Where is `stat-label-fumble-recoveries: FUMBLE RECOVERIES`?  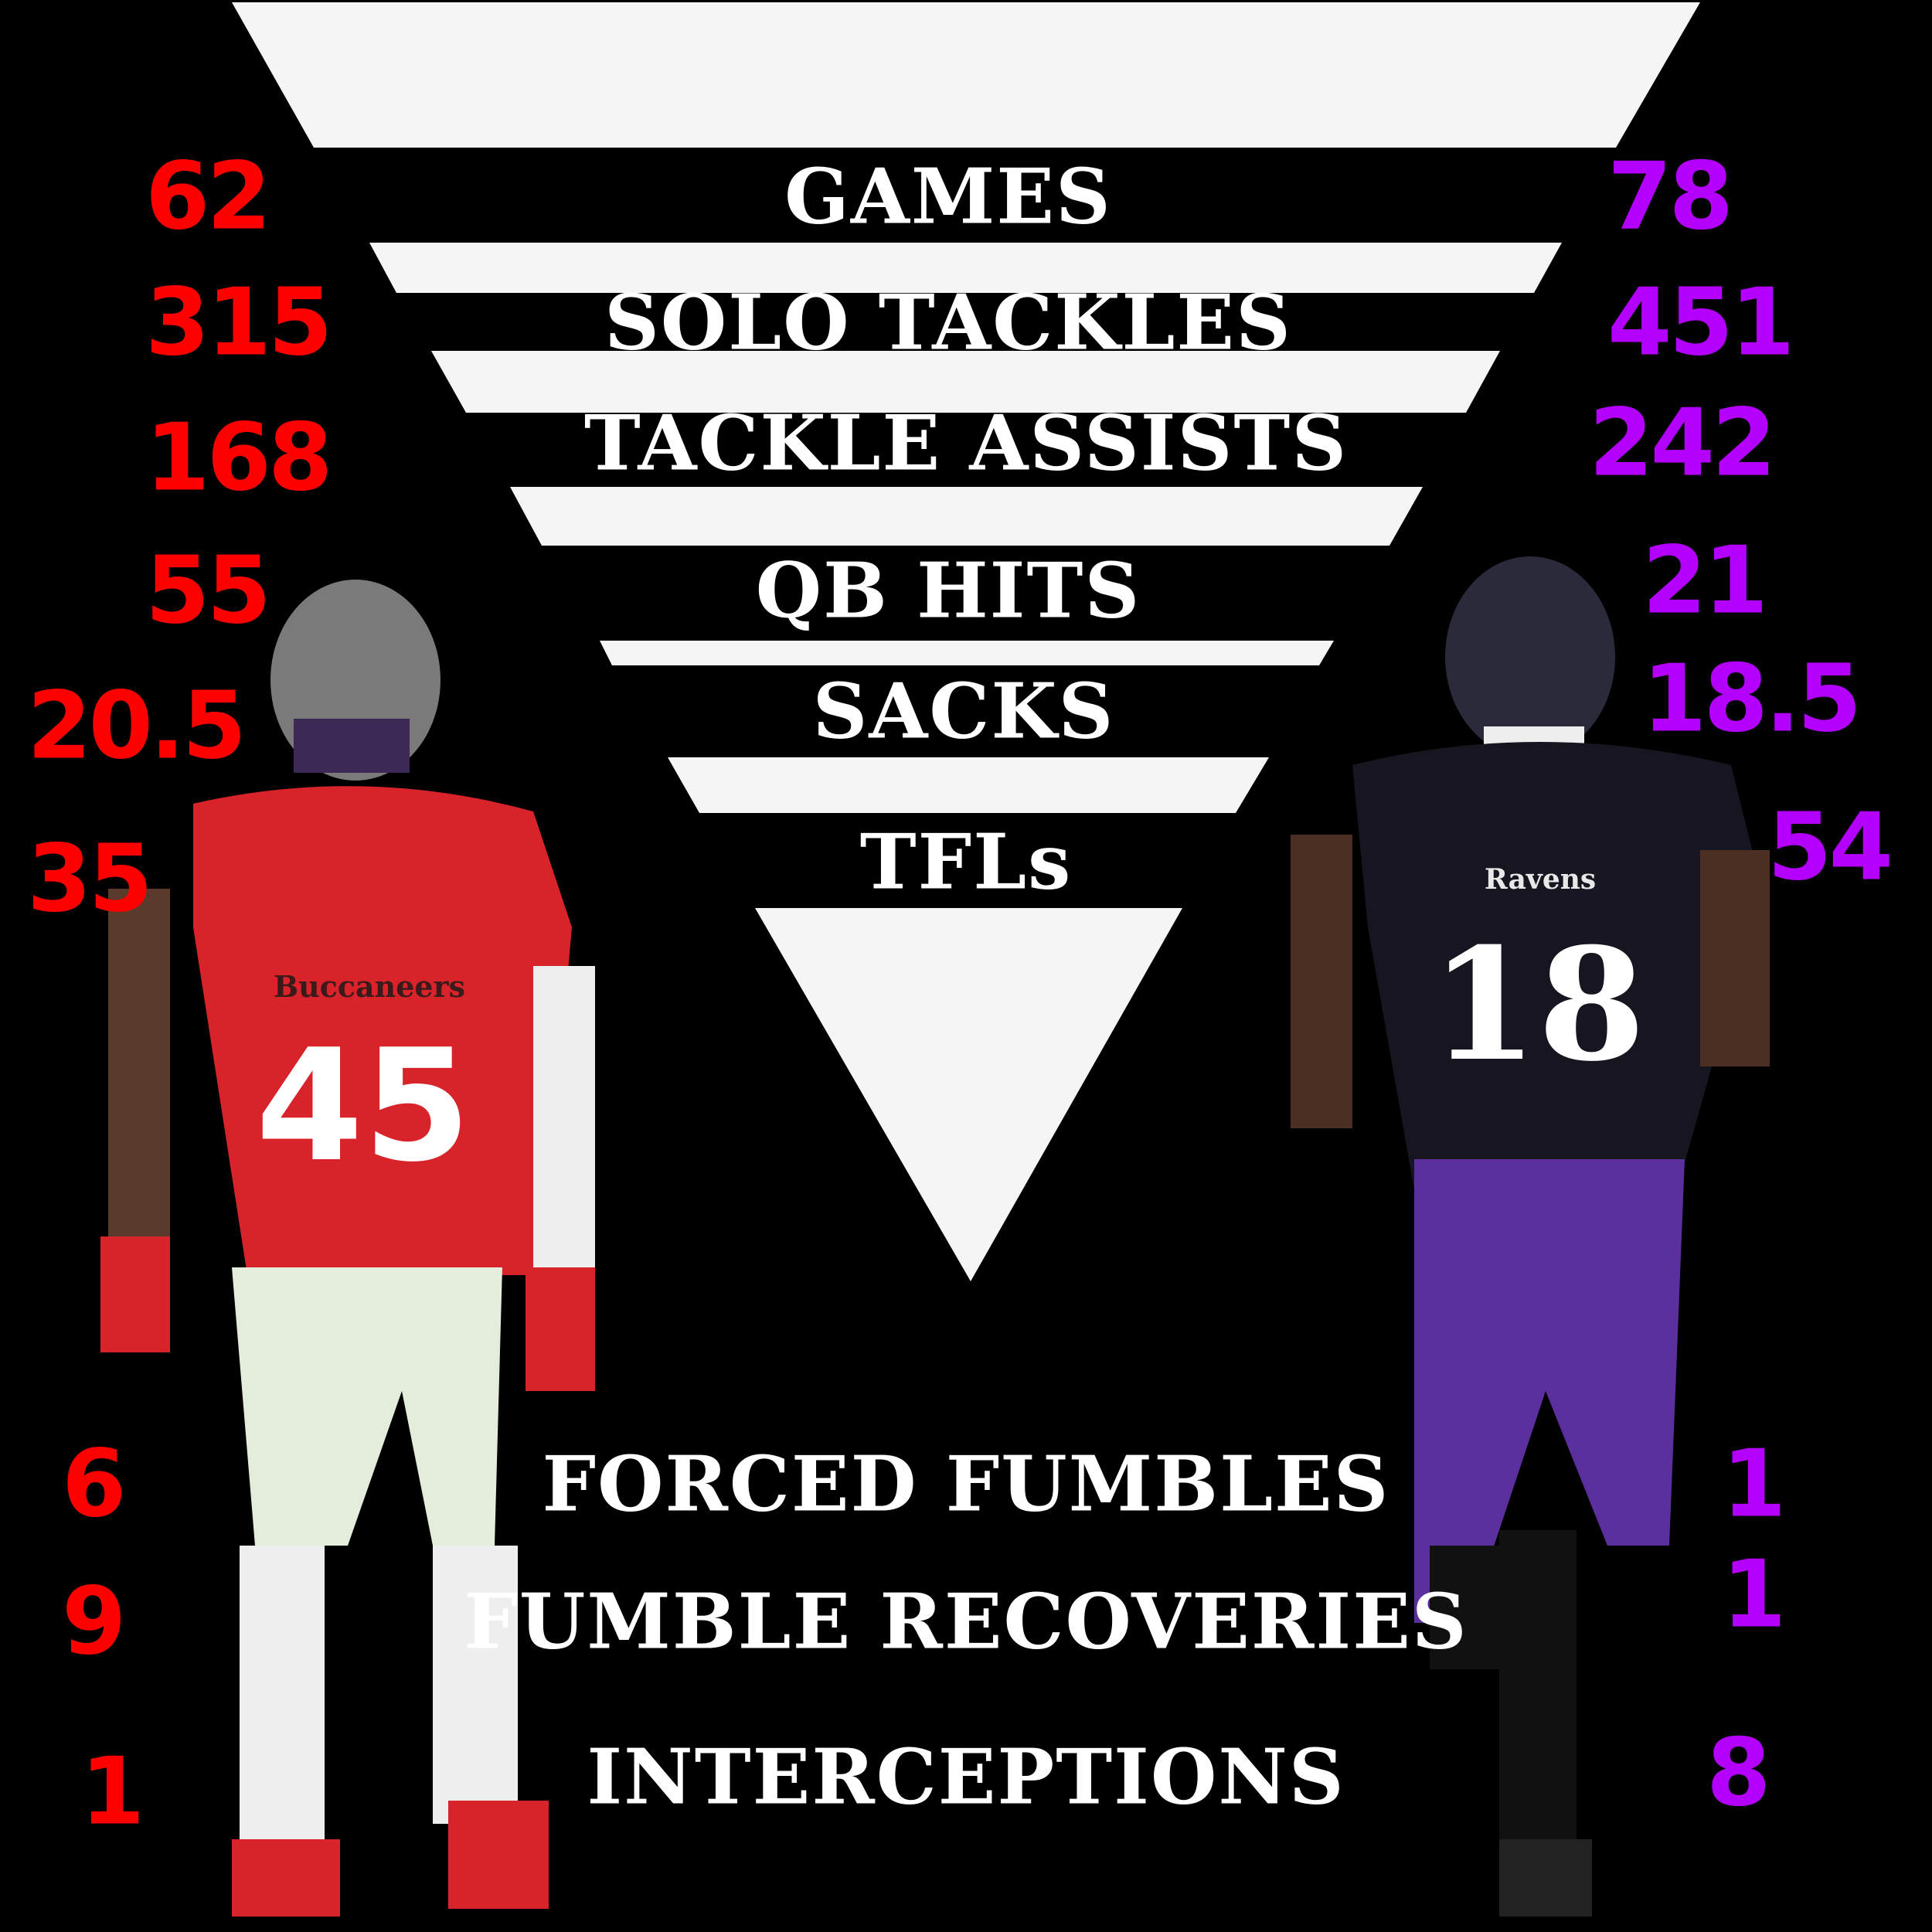
stat-label-fumble-recoveries: FUMBLE RECOVERIES is located at coordinates (966, 1622).